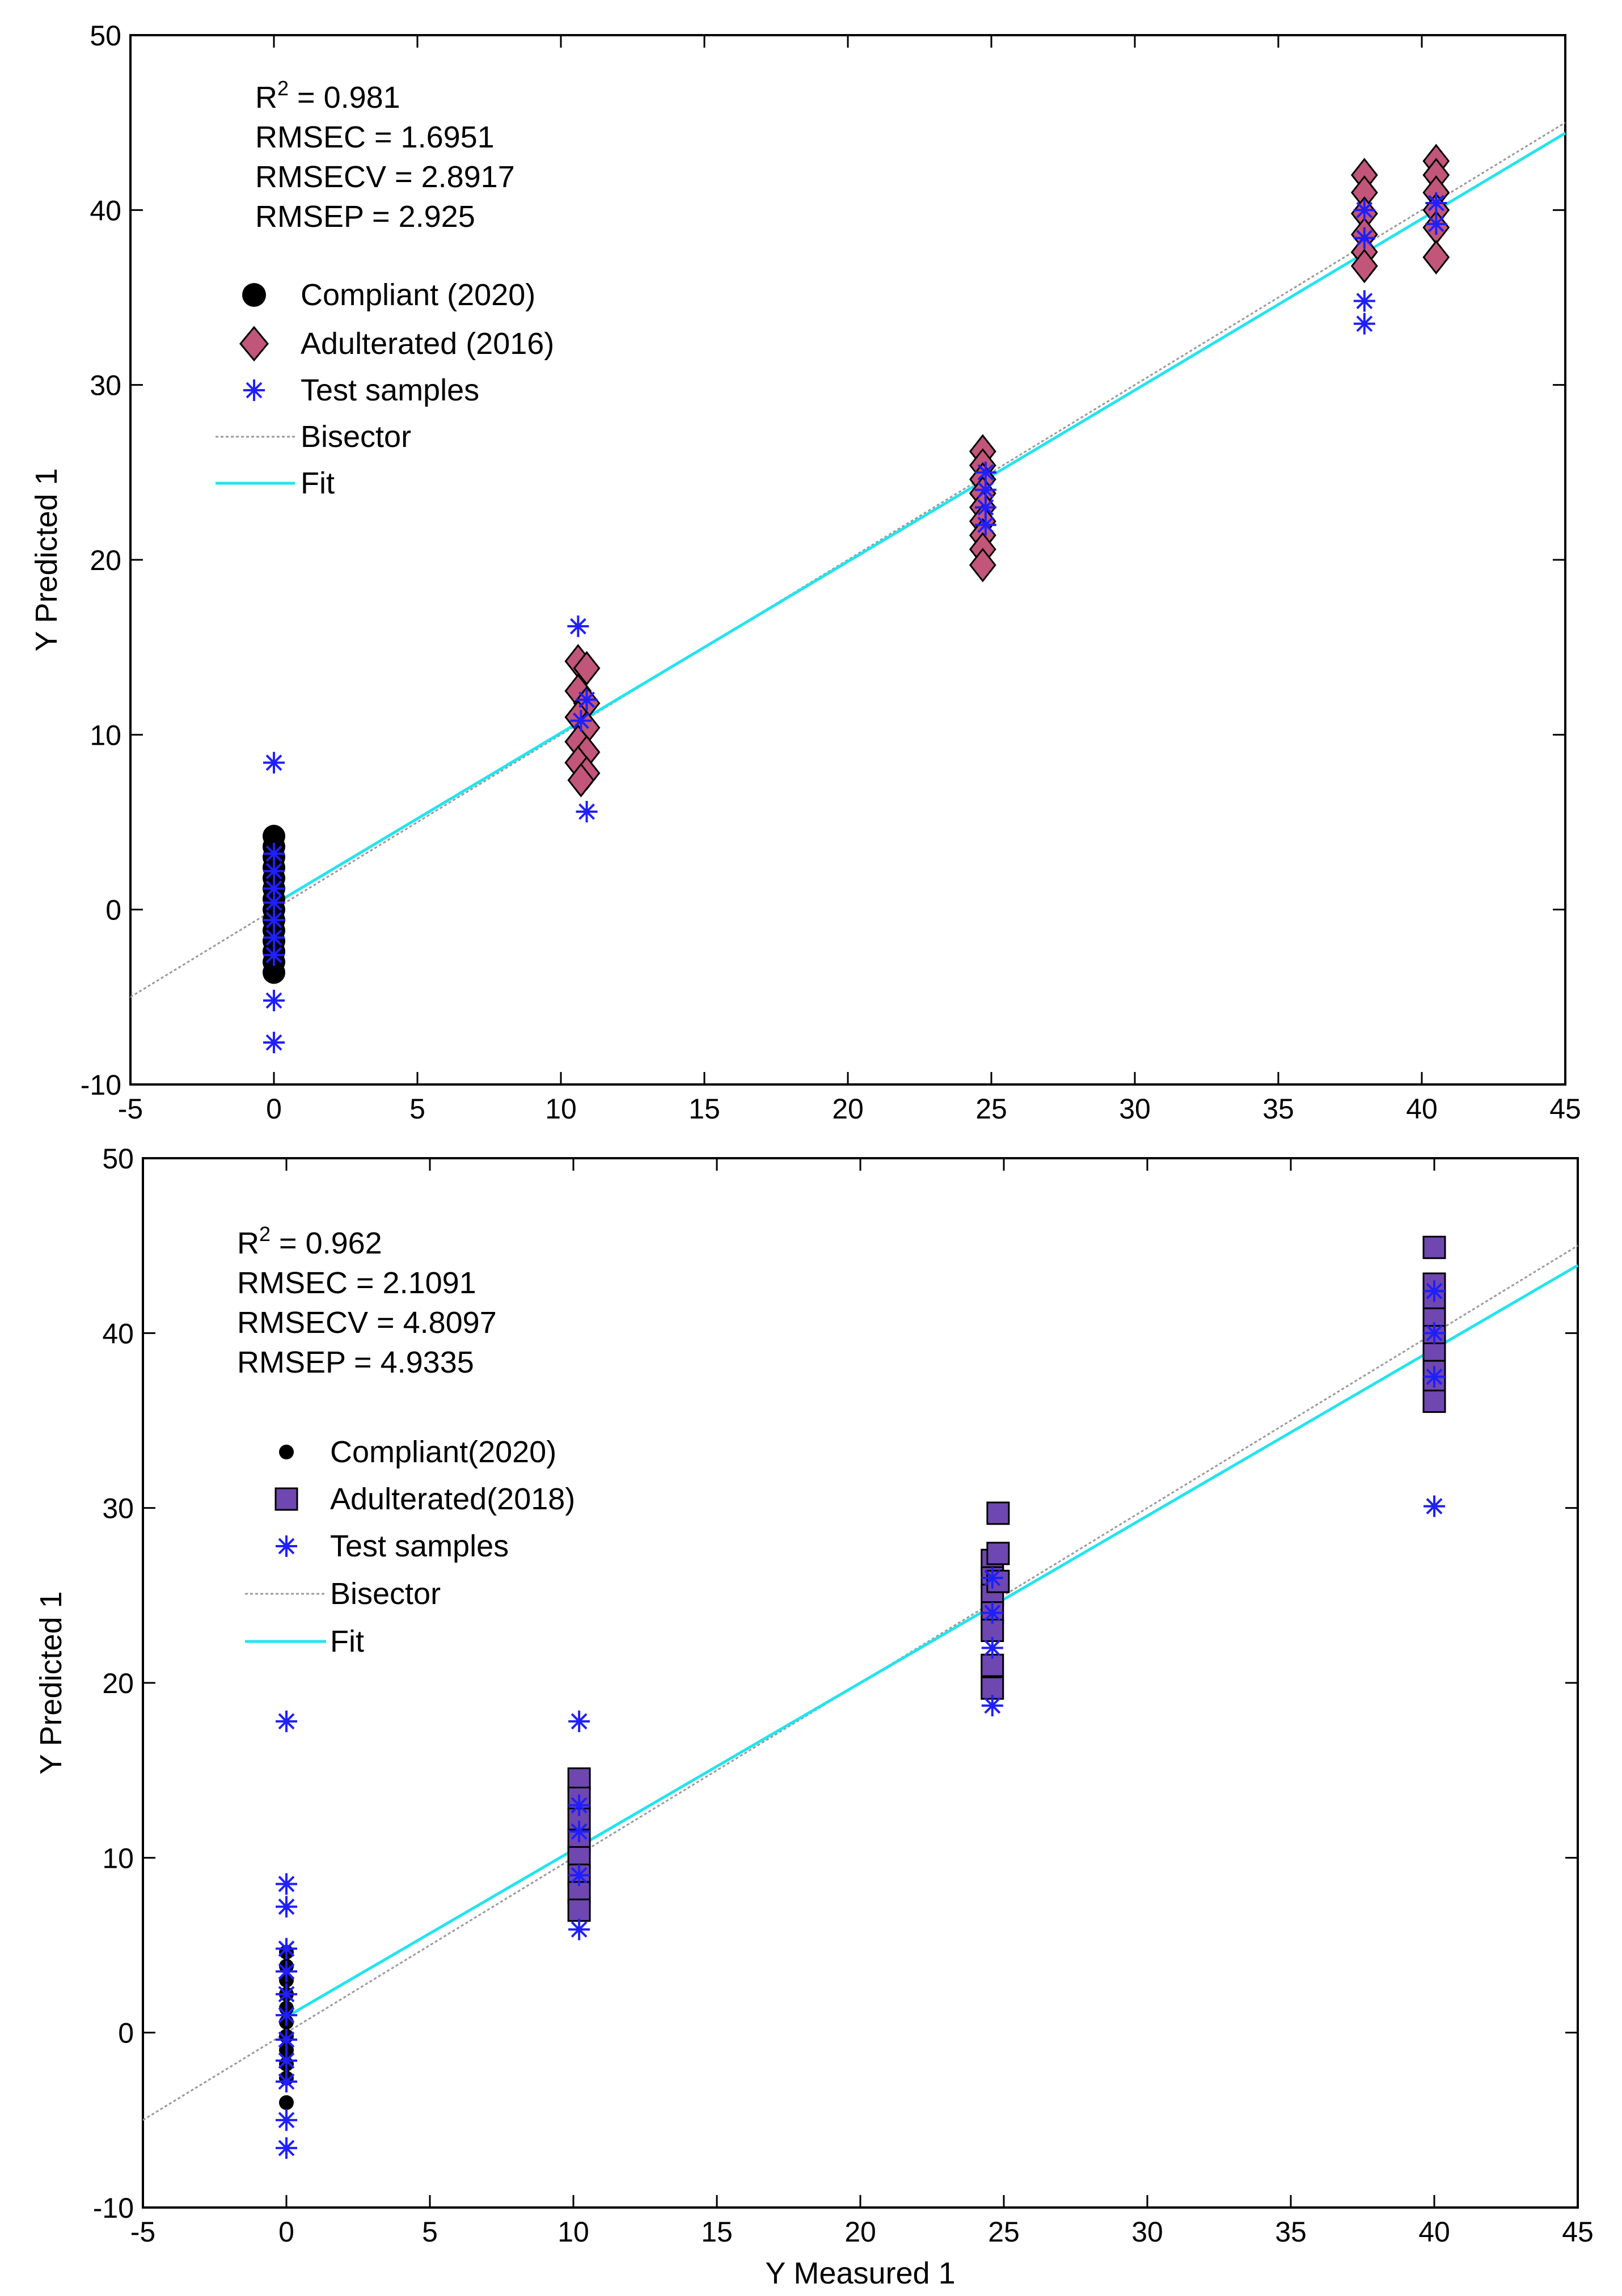 Image resolution: width=1622 pixels, height=2296 pixels. I want to click on bottom-y-tick-label: 30, so click(118, 1509).